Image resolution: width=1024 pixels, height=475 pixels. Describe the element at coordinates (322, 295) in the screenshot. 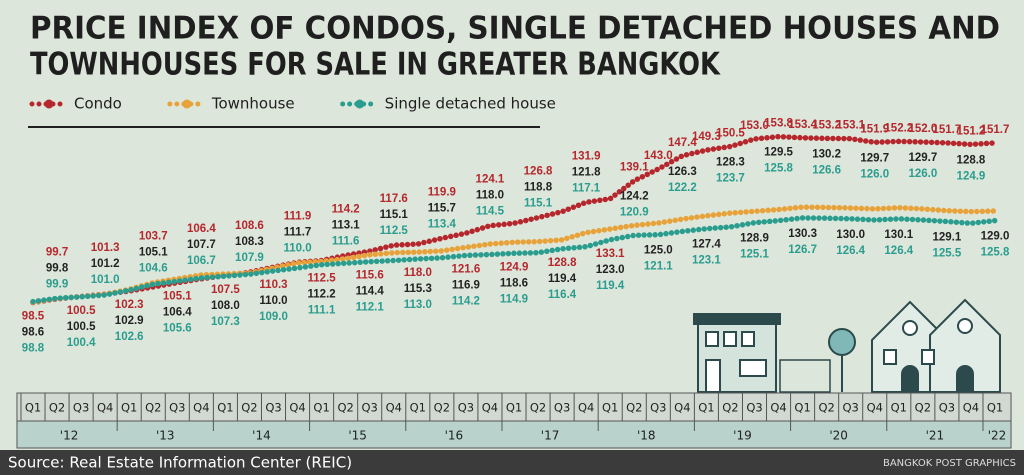

I see `data-label: 112.2` at that location.